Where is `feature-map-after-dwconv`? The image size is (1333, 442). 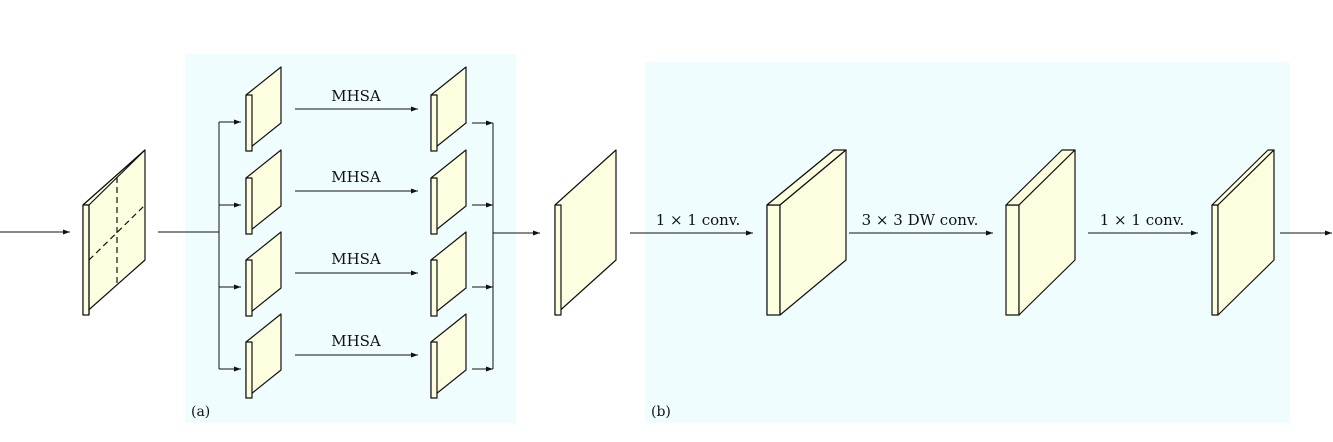
feature-map-after-dwconv is located at coordinates (1040, 232).